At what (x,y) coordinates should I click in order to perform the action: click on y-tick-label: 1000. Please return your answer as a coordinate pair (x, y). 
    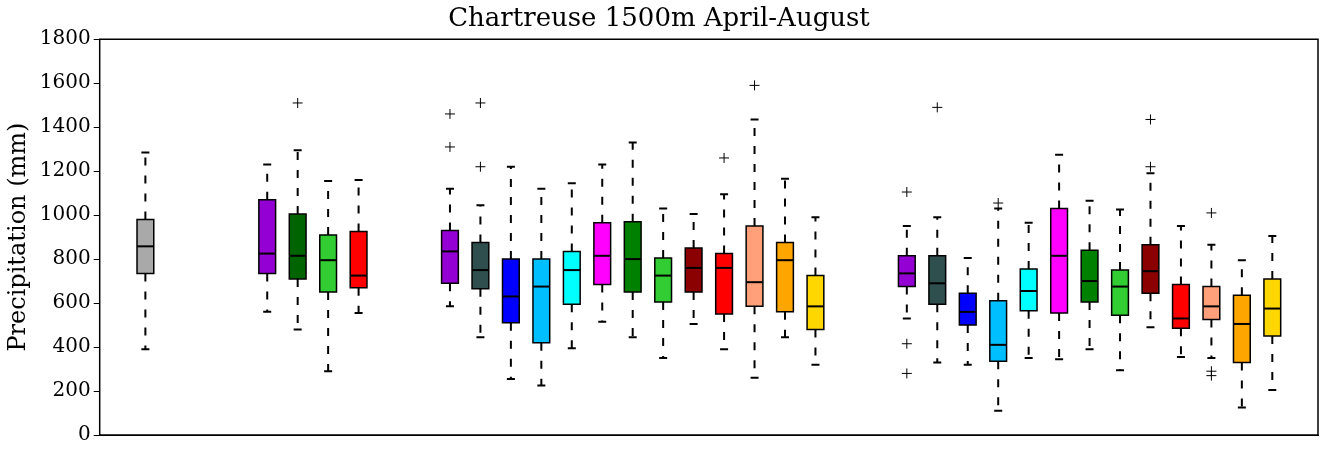
    Looking at the image, I should click on (65, 213).